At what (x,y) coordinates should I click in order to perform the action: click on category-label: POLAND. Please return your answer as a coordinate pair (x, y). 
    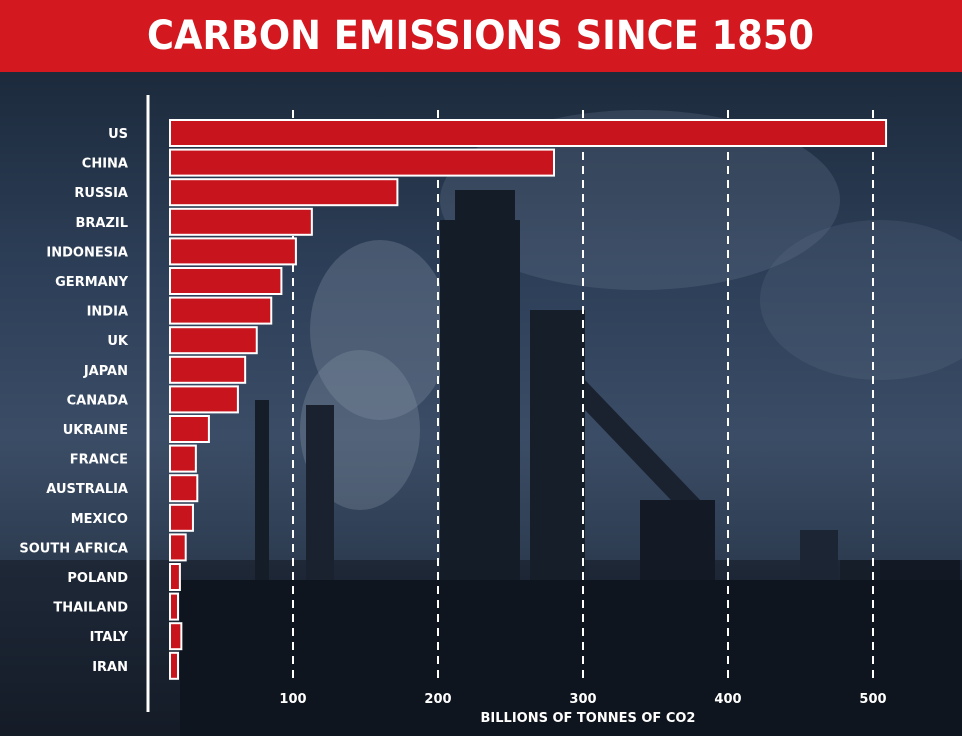
    Looking at the image, I should click on (97, 578).